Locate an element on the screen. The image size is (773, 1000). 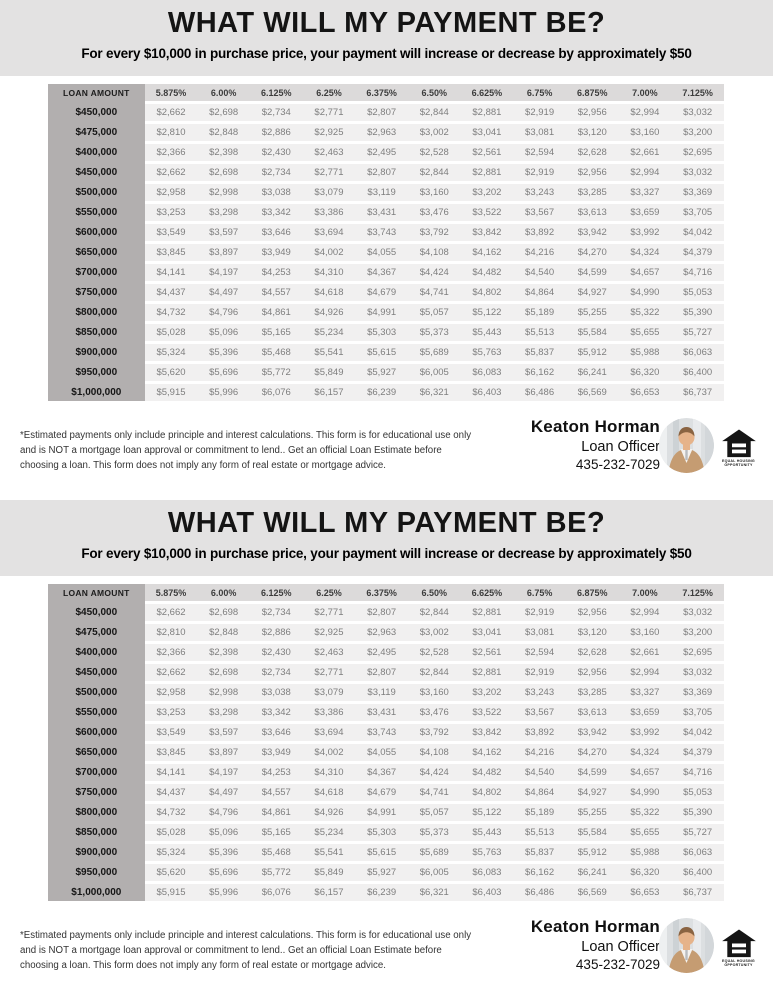
payment-cell: $2,807 is located at coordinates (381, 612).